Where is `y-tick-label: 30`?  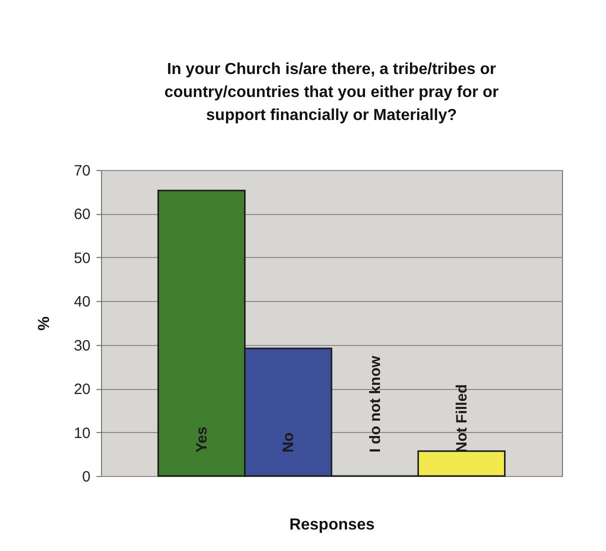
y-tick-label: 30 is located at coordinates (82, 345).